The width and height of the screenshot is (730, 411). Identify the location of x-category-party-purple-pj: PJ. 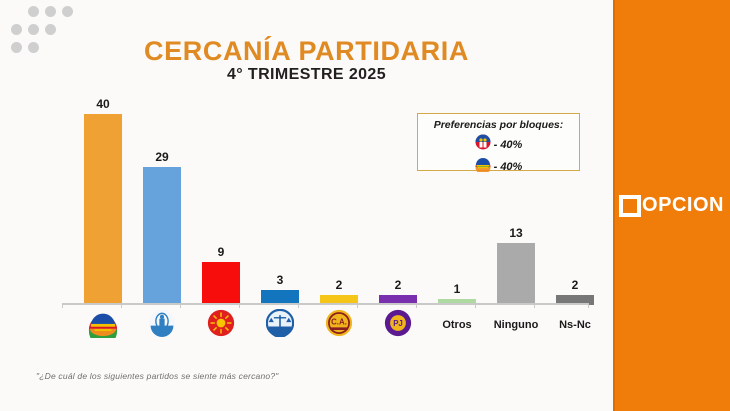
(398, 325).